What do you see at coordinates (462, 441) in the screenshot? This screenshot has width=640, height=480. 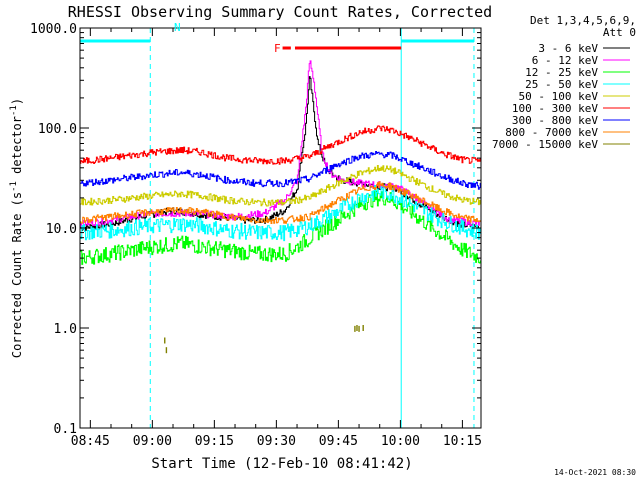 I see `x-tick-label-6: 10:15` at bounding box center [462, 441].